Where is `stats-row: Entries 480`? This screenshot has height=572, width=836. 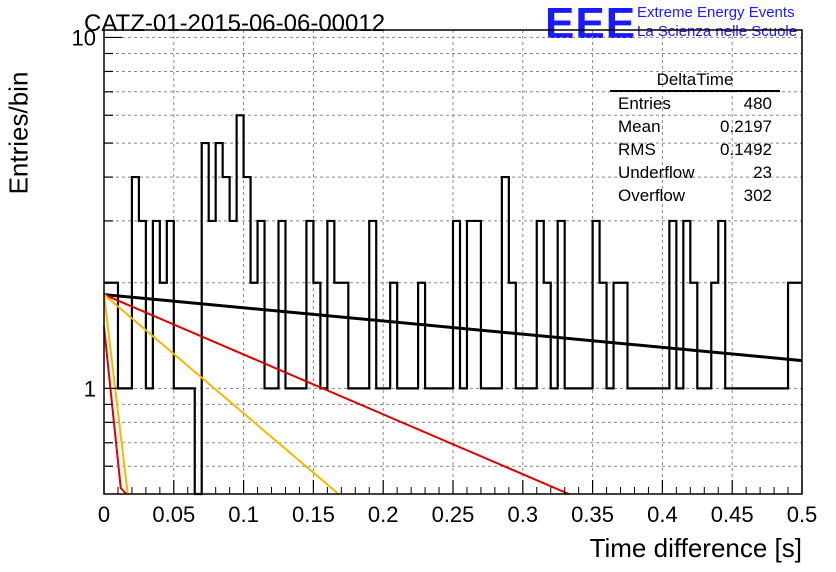 stats-row: Entries 480 is located at coordinates (695, 103).